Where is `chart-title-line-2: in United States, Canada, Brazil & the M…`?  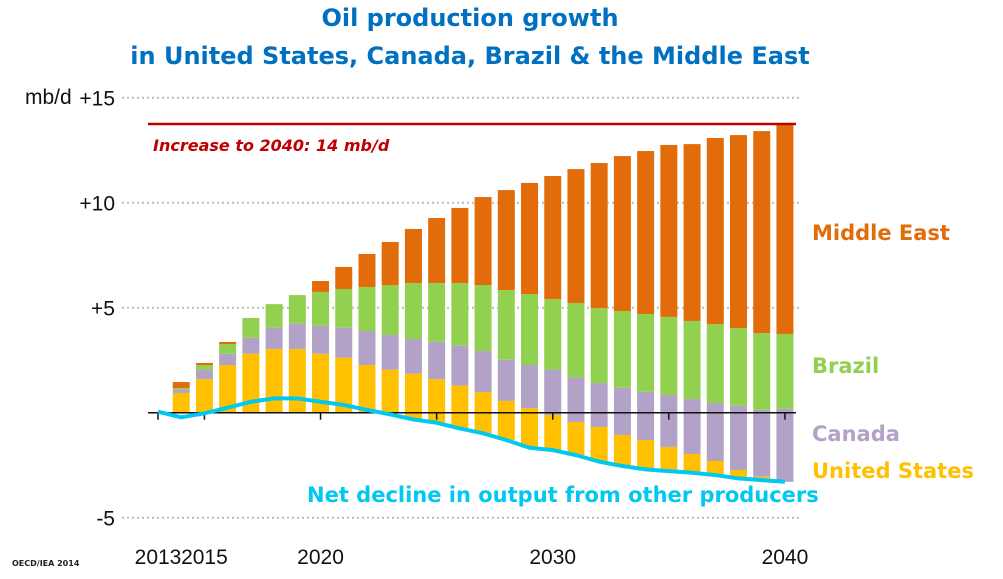
chart-title-line-2: in United States, Canada, Brazil & the M… is located at coordinates (469, 56).